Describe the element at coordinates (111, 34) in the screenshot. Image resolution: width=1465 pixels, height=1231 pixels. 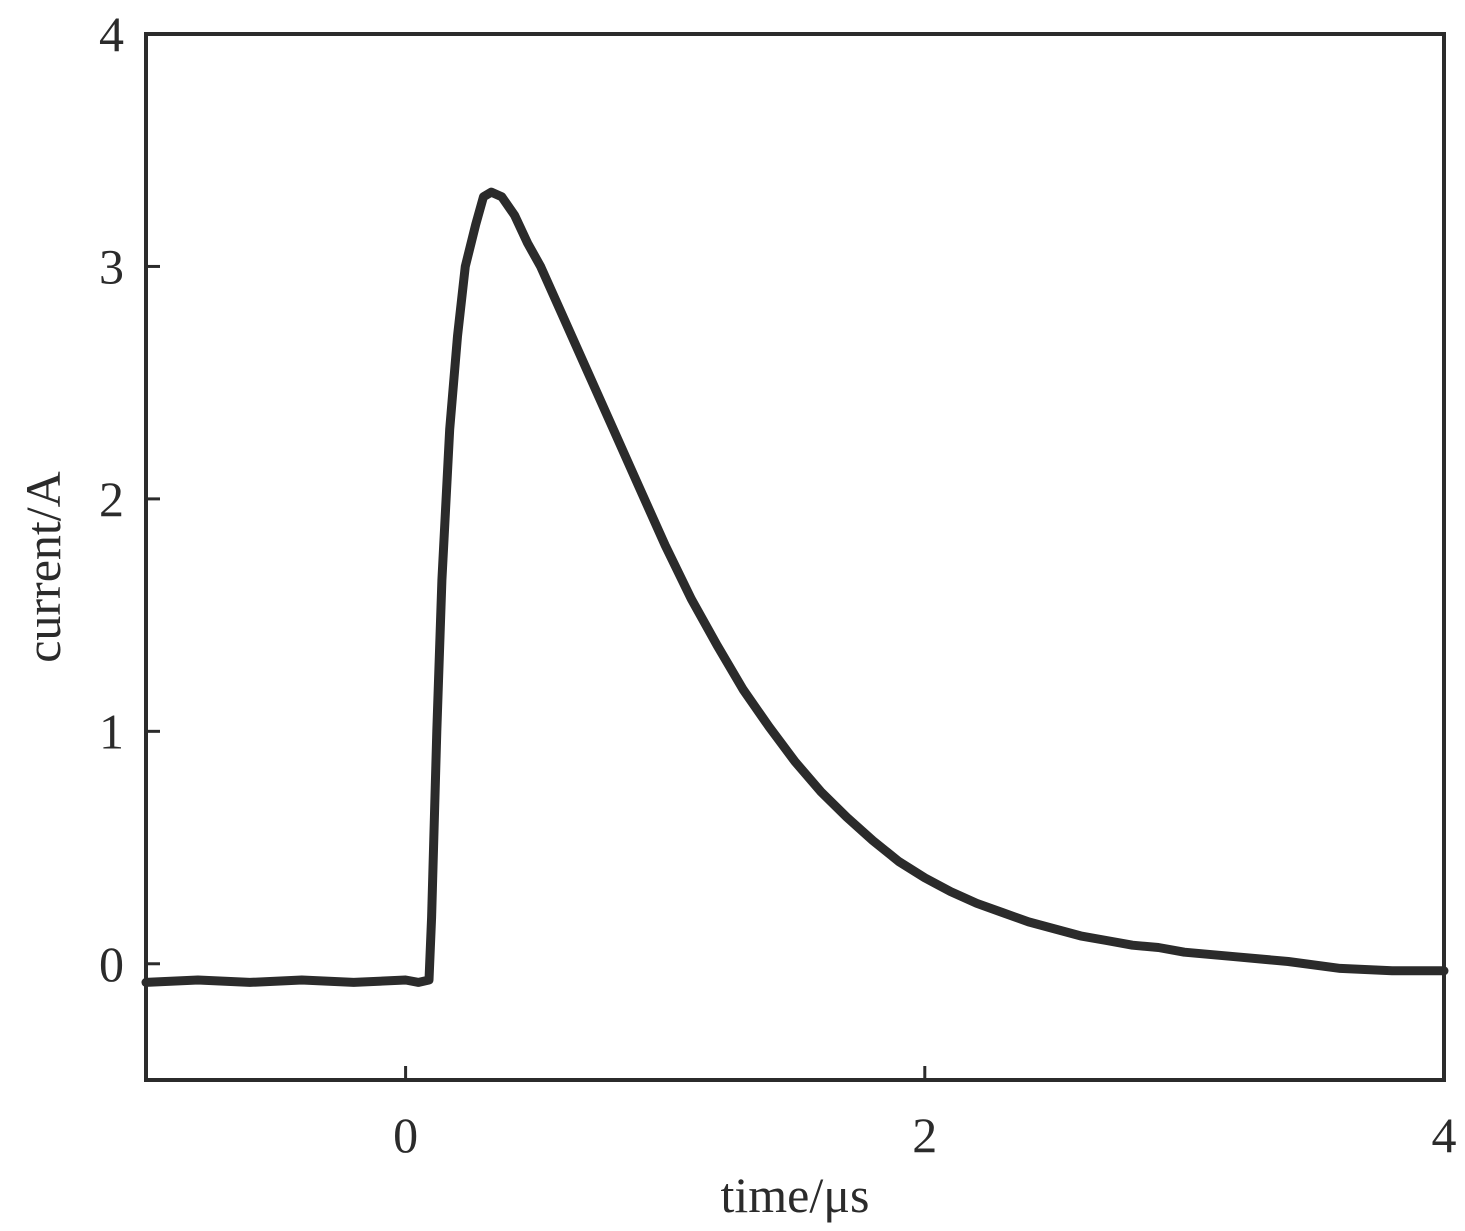
I see `y-tick-label: 4` at that location.